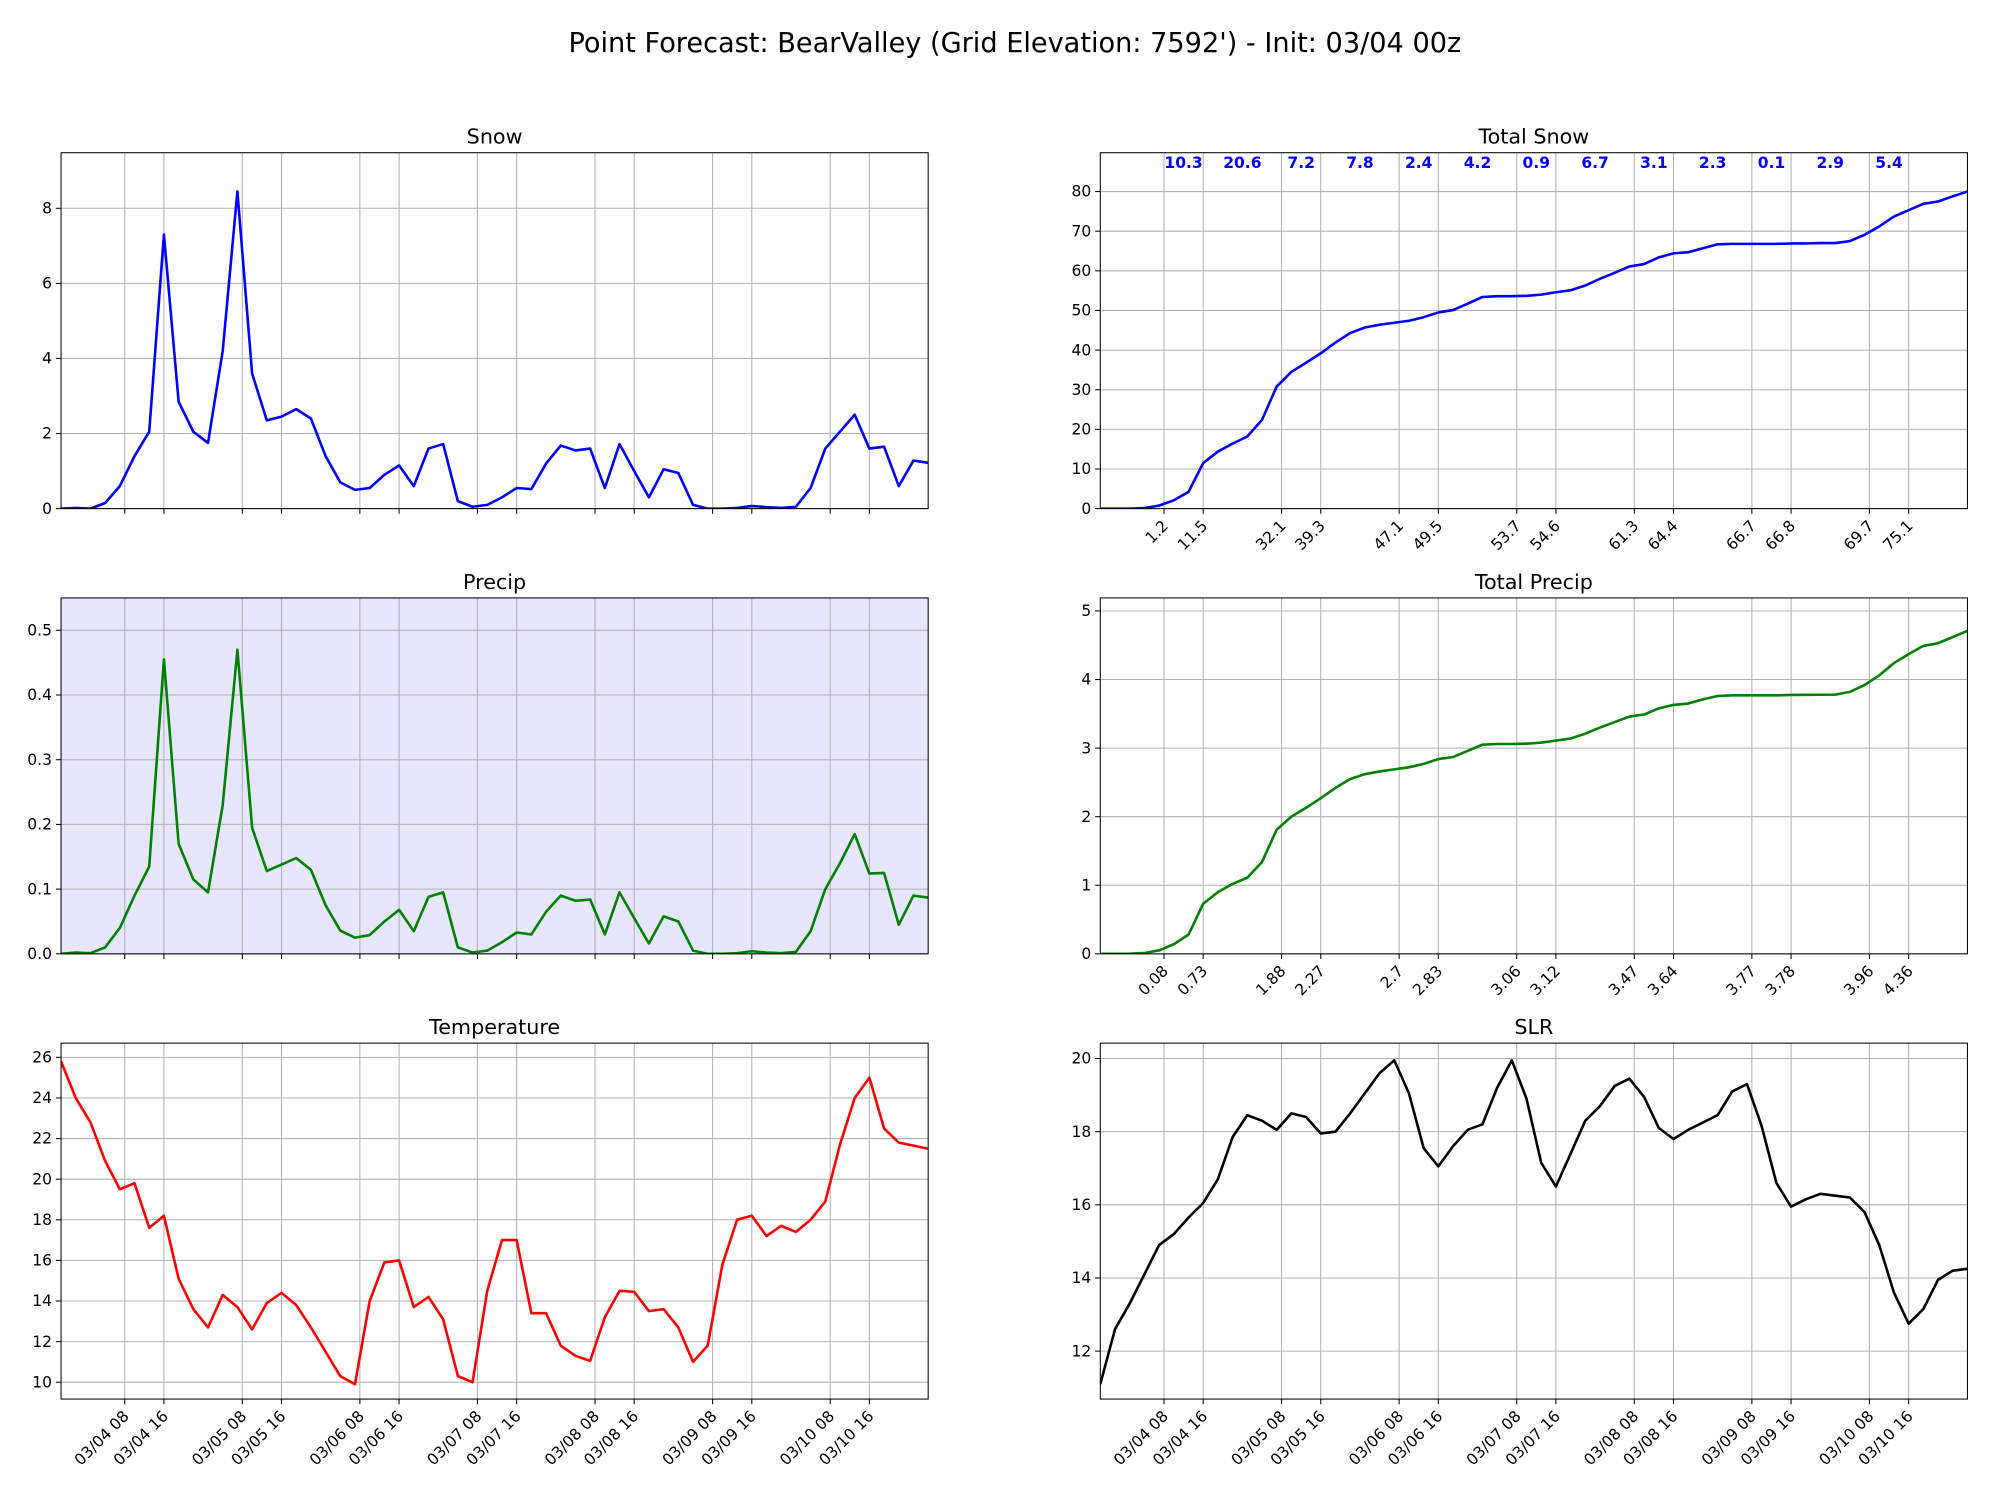 The width and height of the screenshot is (2000, 1500). What do you see at coordinates (1086, 885) in the screenshot?
I see `y-tick-label: 1` at bounding box center [1086, 885].